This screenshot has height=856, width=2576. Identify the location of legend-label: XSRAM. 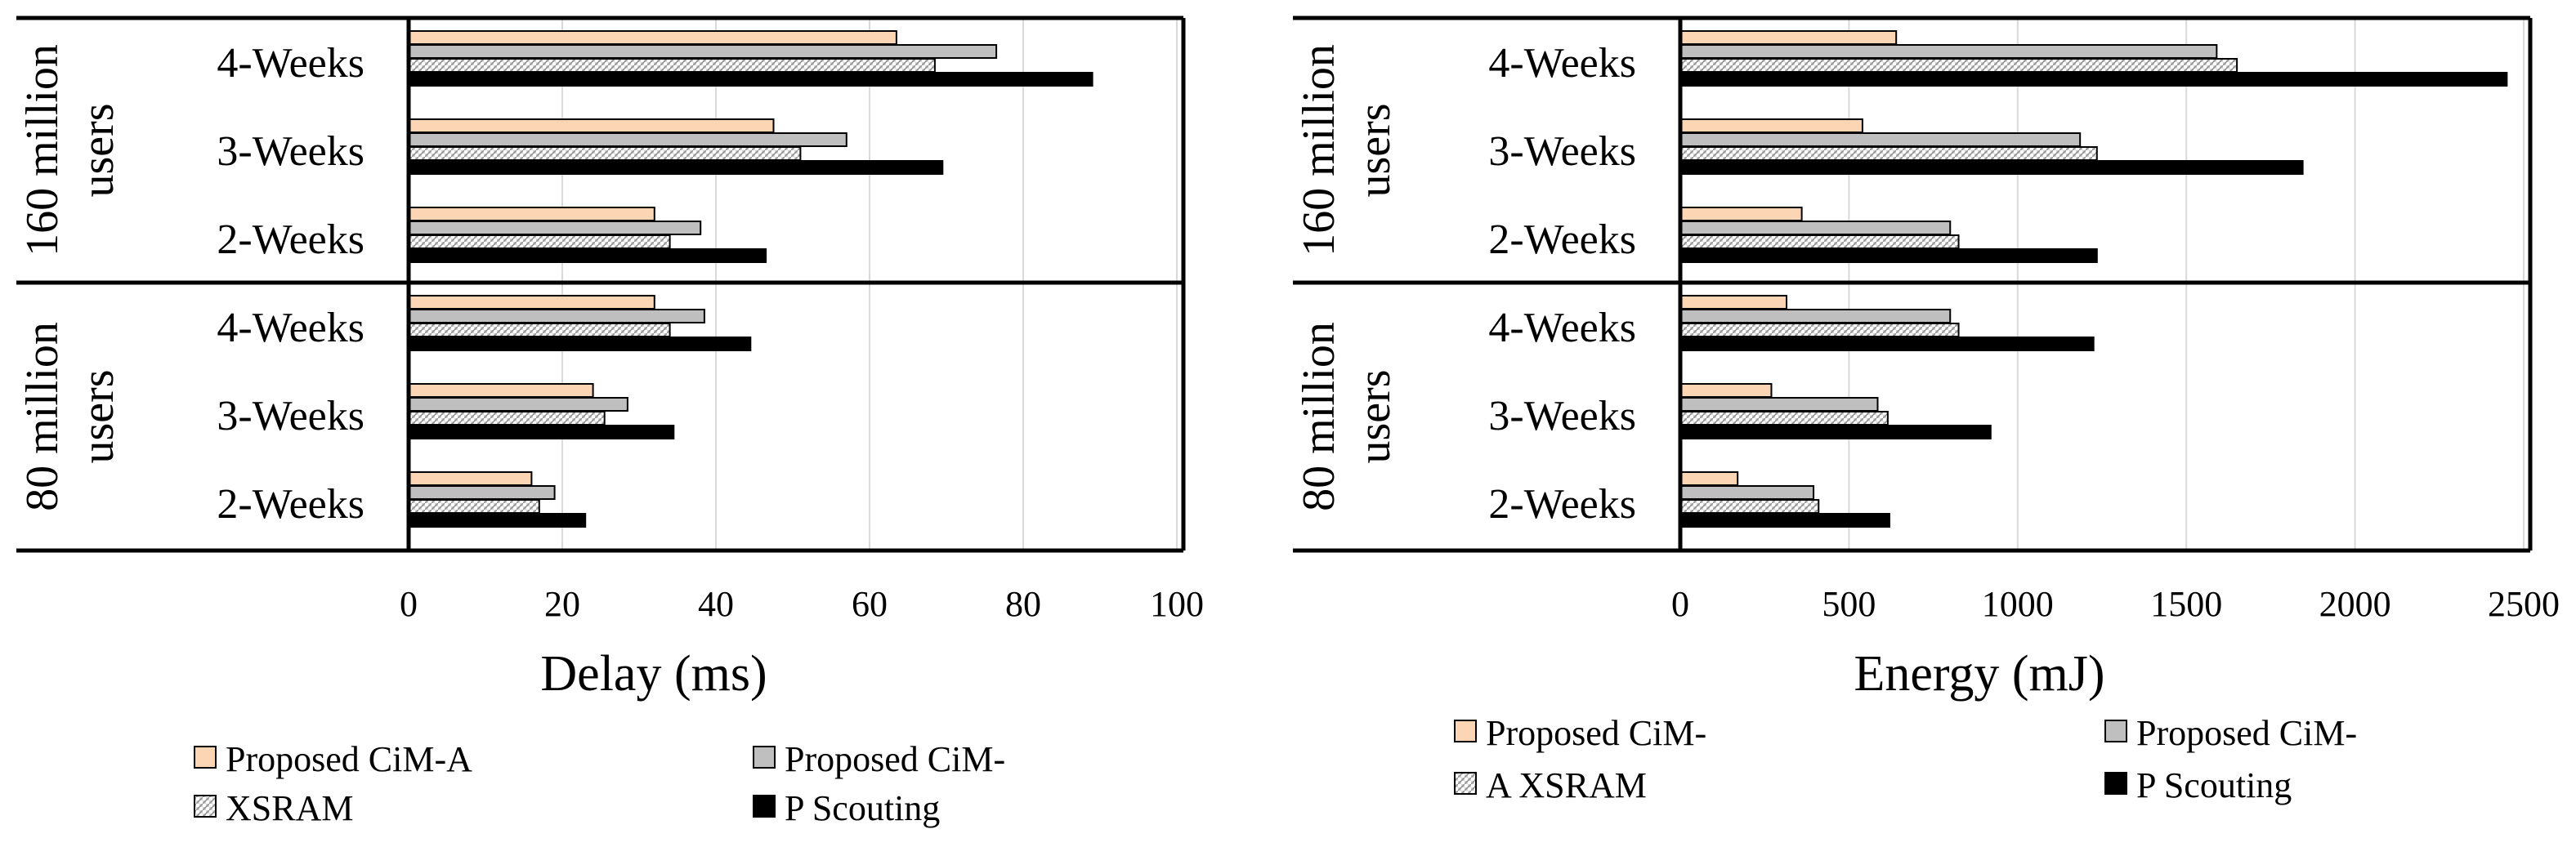
(290, 808).